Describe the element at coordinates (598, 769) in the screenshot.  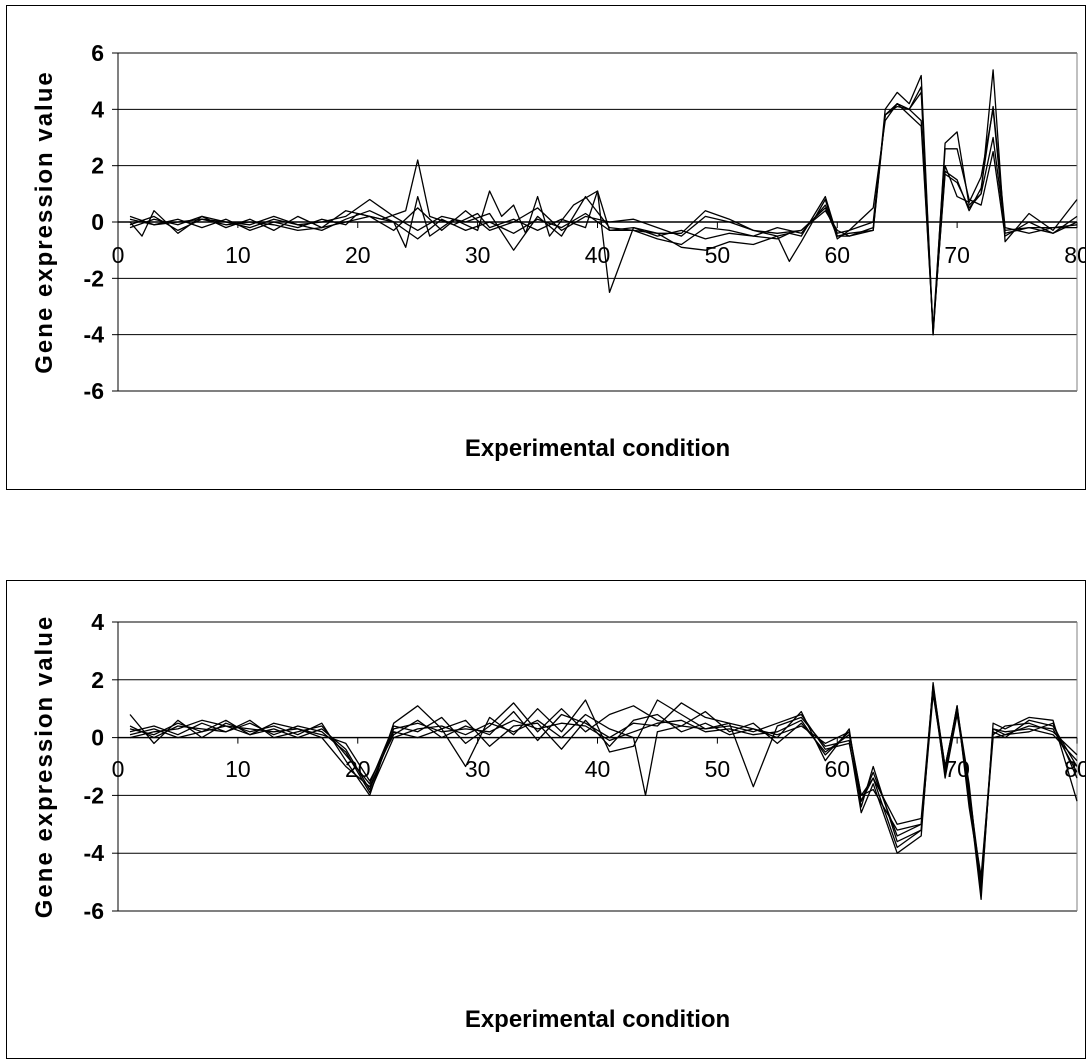
I see `x-tick-label: 40` at that location.